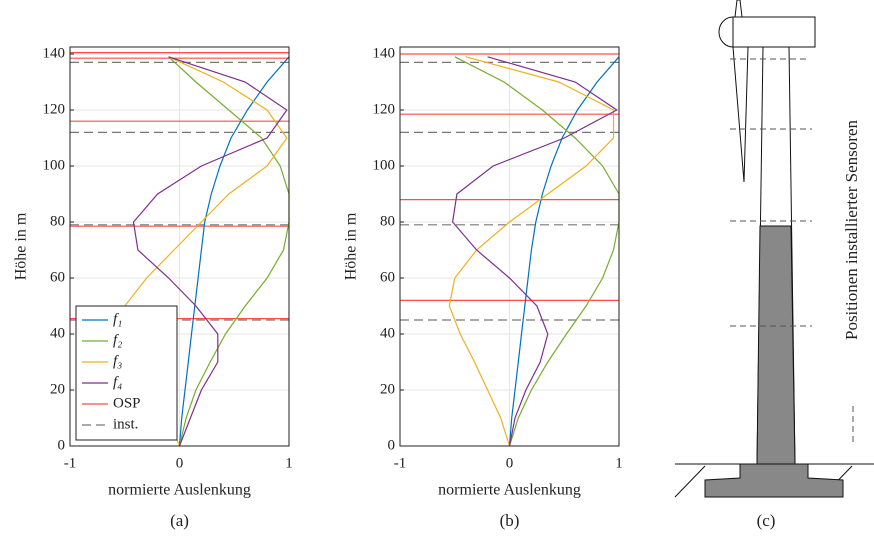  I want to click on legend-label: f₃, so click(117, 361).